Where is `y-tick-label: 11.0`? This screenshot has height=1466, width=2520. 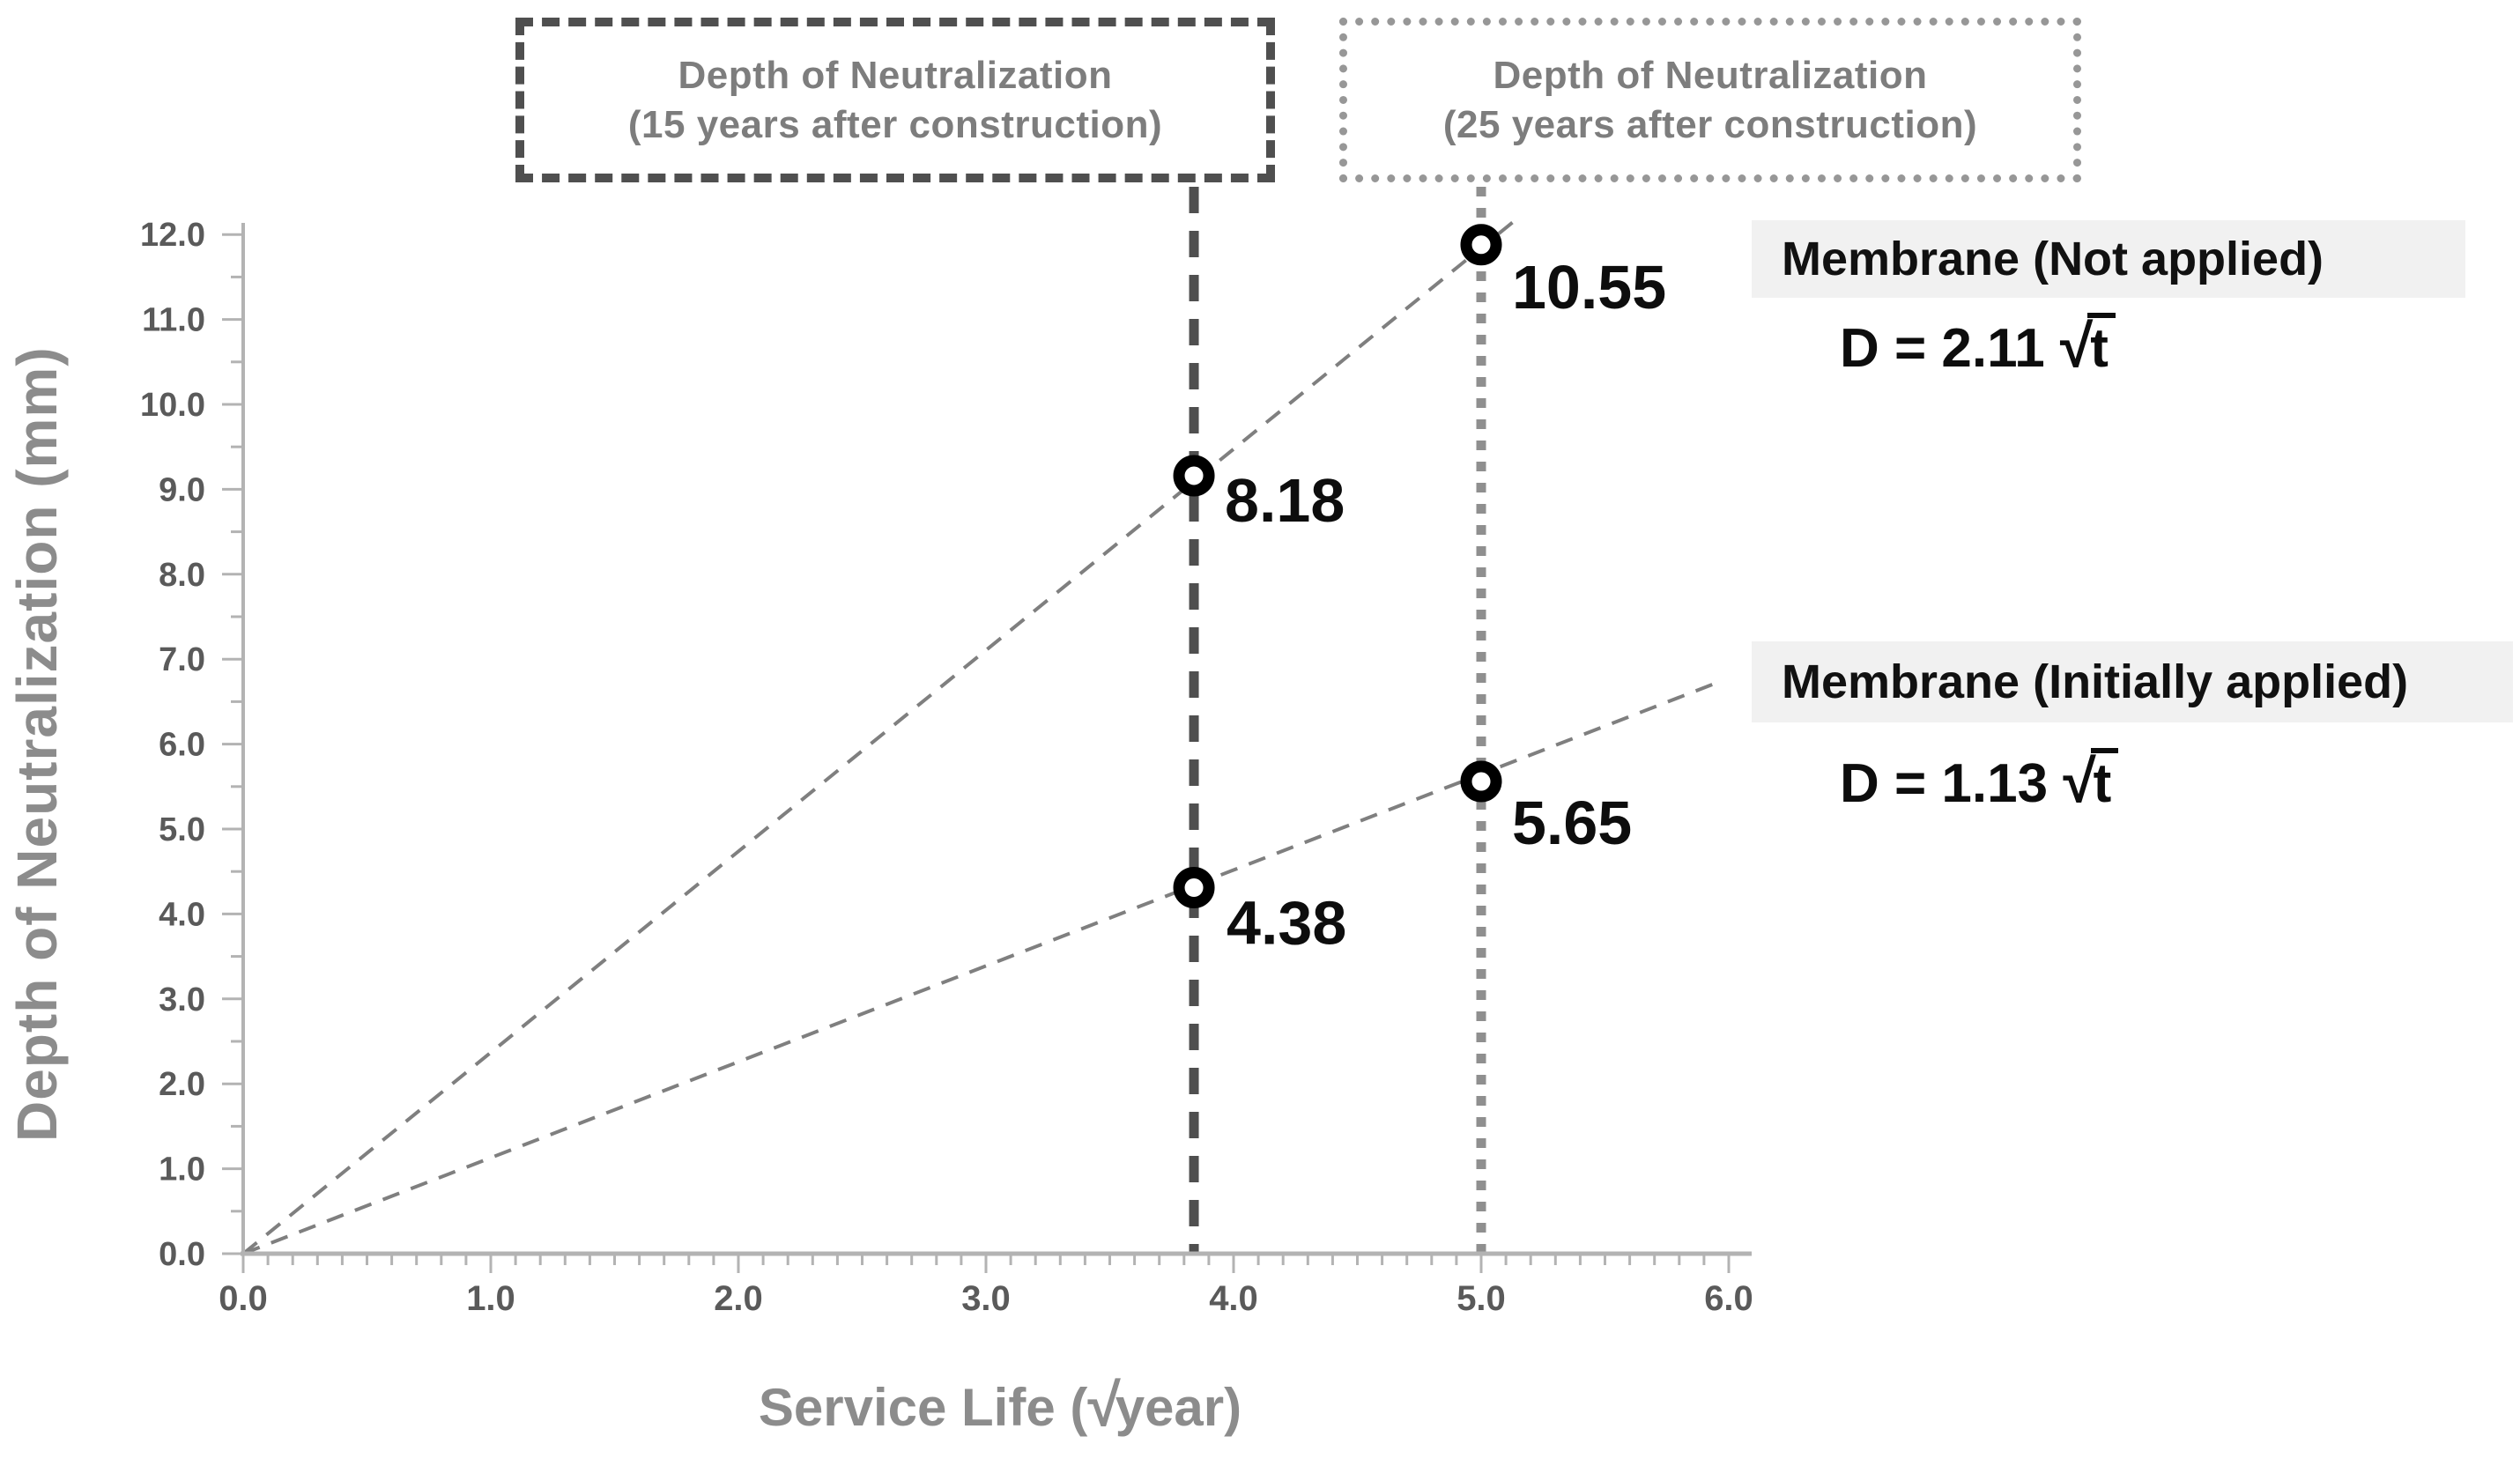 y-tick-label: 11.0 is located at coordinates (173, 321).